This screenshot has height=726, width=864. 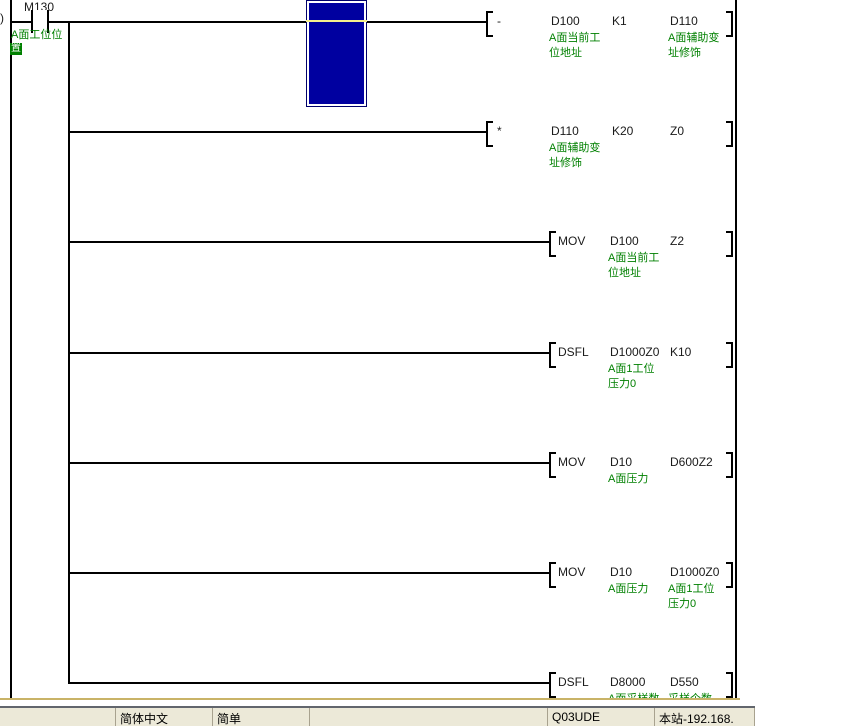 I want to click on device-operand: K10, so click(x=681, y=352).